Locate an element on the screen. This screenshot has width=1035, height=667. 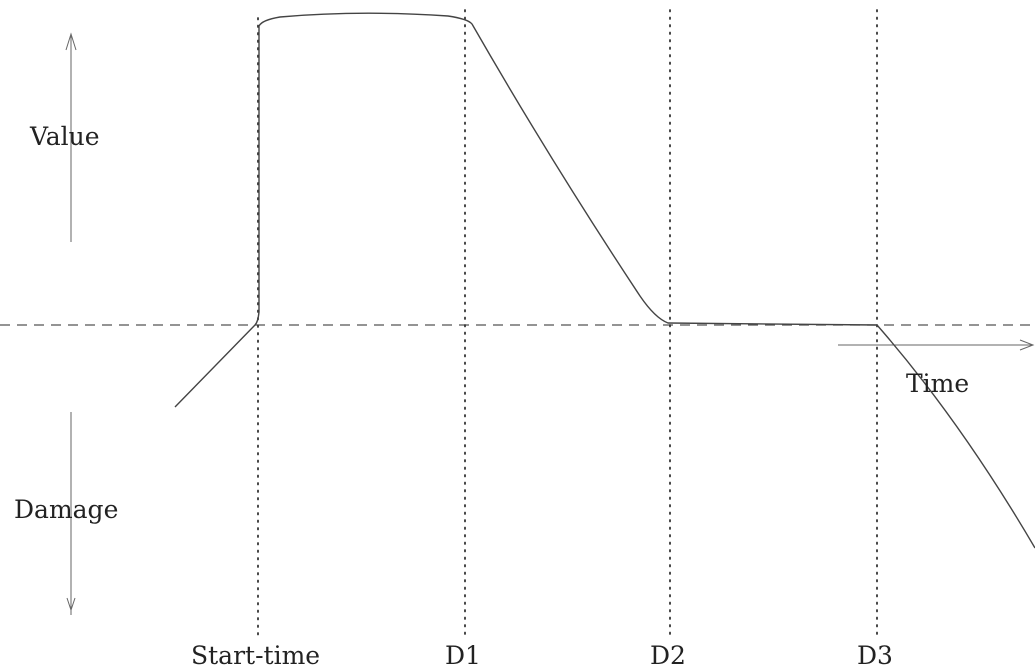
damage-down-arrow-icon is located at coordinates (71, 513).